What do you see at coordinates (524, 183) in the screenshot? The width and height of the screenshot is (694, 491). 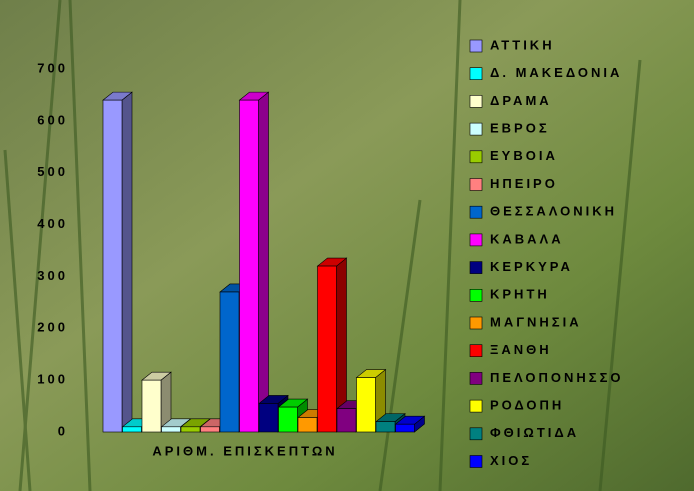 I see `legend-label: ΗΠΕΙΡΟ` at bounding box center [524, 183].